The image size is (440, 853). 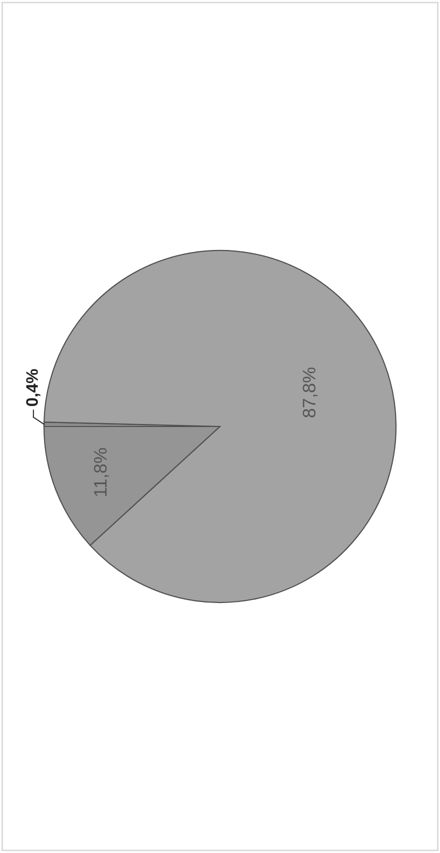 What do you see at coordinates (310, 393) in the screenshot?
I see `data-label: 87,8%` at bounding box center [310, 393].